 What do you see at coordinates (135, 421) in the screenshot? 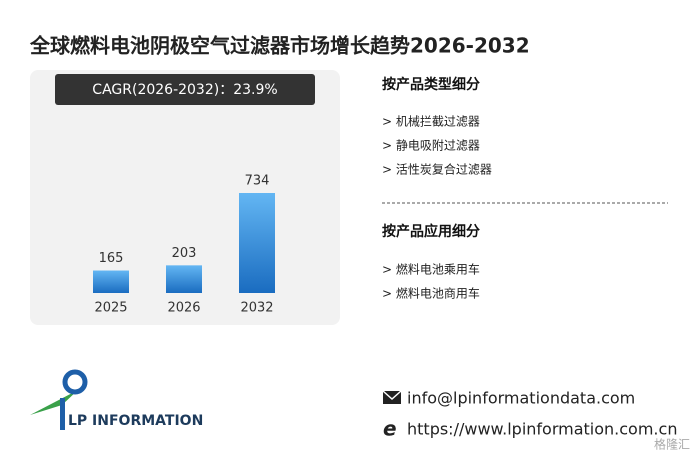
I see `logo-text: LP INFORMATION` at bounding box center [135, 421].